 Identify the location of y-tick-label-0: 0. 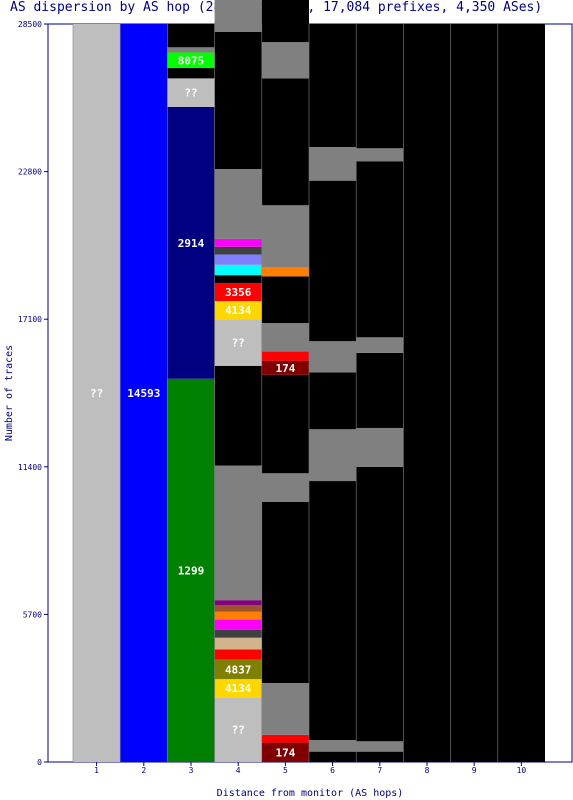
(39, 762).